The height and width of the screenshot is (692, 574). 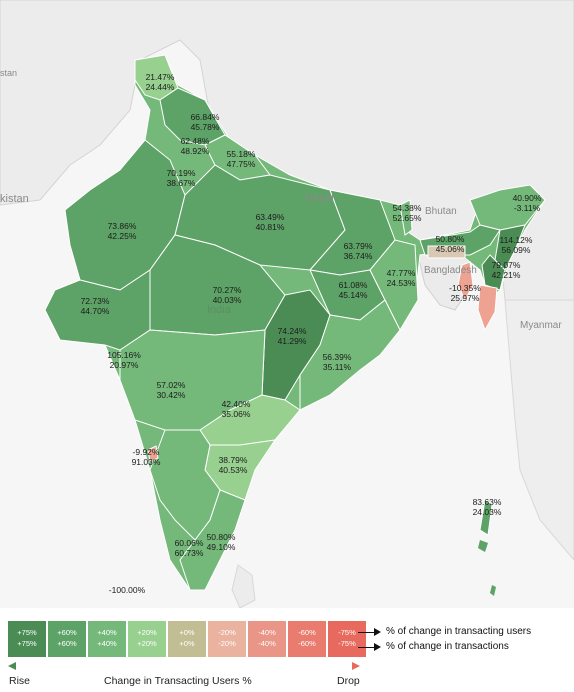 What do you see at coordinates (127, 590) in the screenshot?
I see `region-label: -100.00%` at bounding box center [127, 590].